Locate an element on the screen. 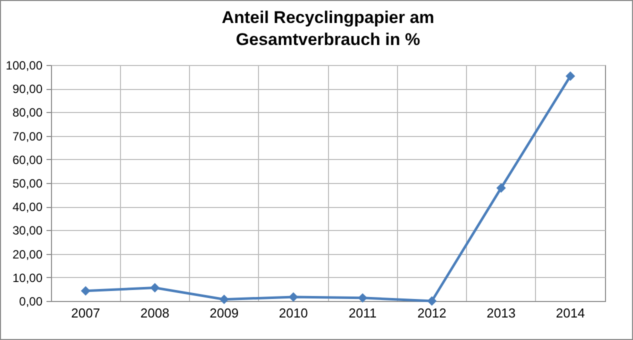 This screenshot has width=633, height=340. x-tick-label: 2009 is located at coordinates (224, 313).